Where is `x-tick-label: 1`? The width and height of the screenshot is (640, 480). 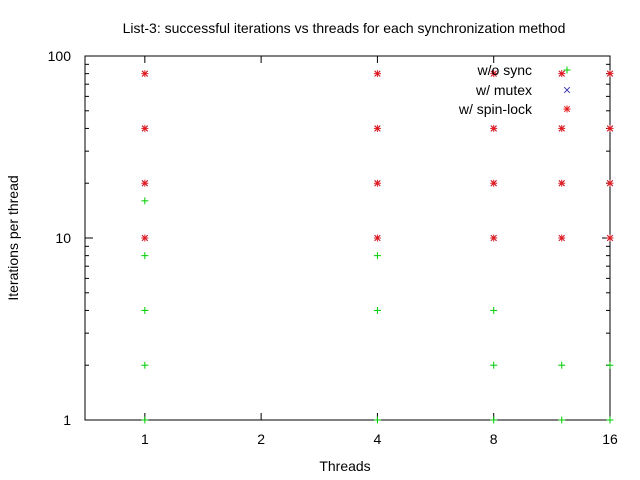
x-tick-label: 1 is located at coordinates (145, 439).